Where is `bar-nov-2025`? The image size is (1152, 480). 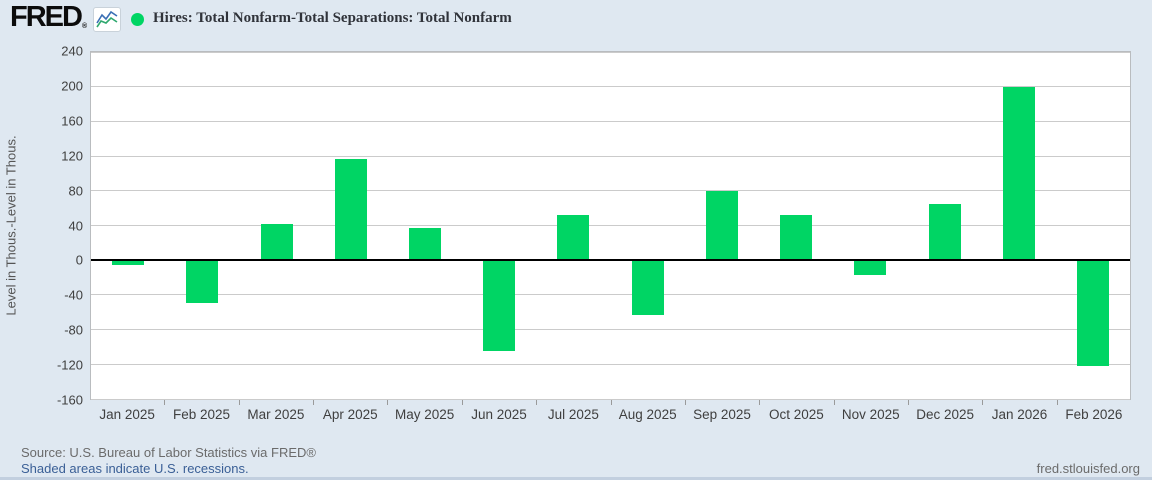
bar-nov-2025 is located at coordinates (870, 267).